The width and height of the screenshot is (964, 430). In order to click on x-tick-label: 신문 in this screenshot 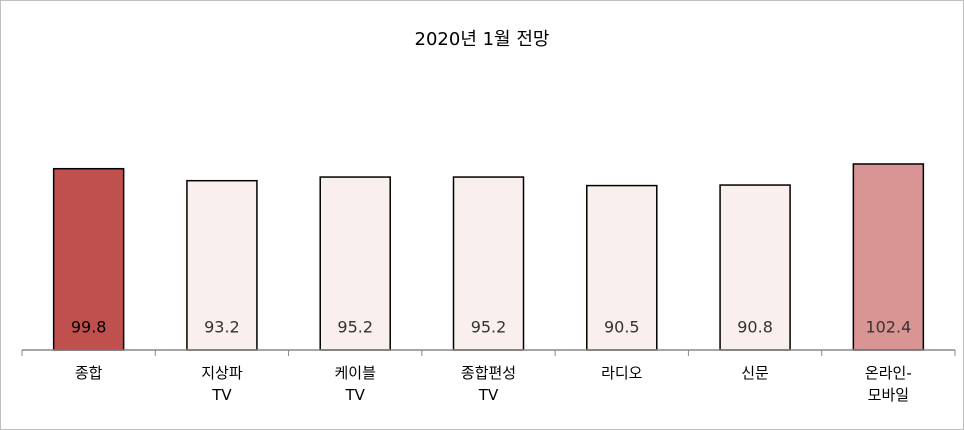, I will do `click(755, 373)`.